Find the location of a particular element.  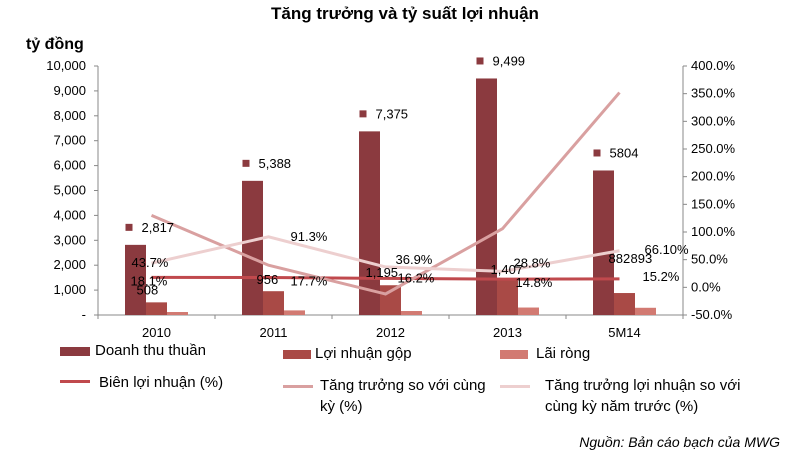

x-tick-label: 2013 is located at coordinates (507, 332).